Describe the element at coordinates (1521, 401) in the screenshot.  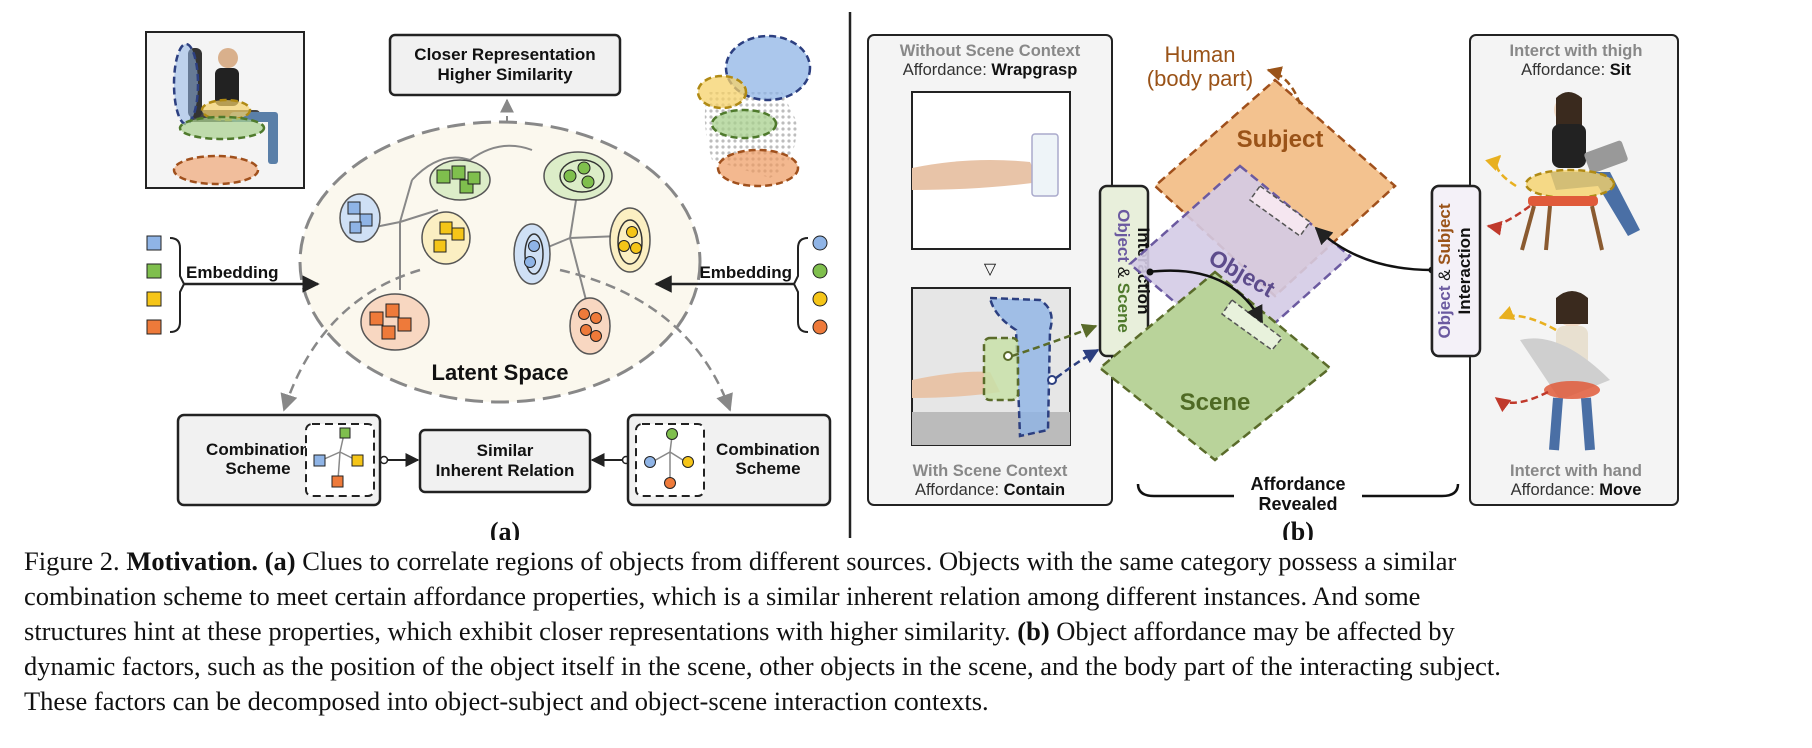
I see `hand-red-arrow` at that location.